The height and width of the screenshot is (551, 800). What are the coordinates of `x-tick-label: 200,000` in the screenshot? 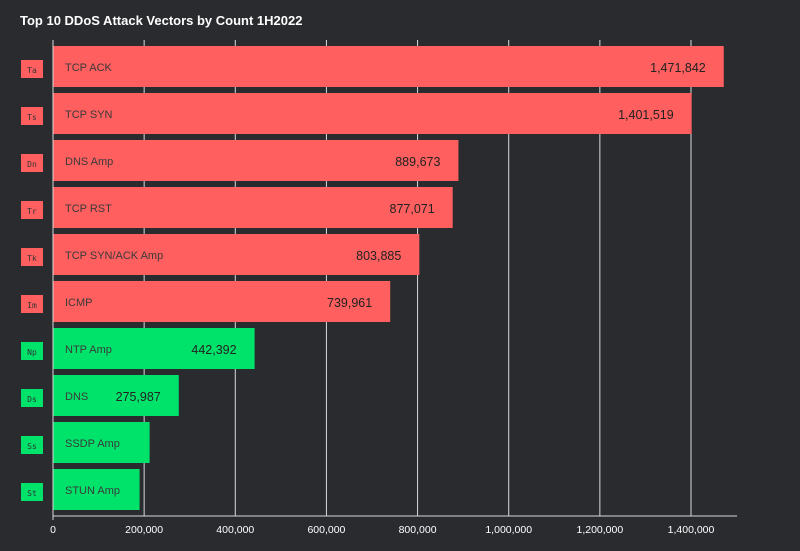 It's located at (144, 530).